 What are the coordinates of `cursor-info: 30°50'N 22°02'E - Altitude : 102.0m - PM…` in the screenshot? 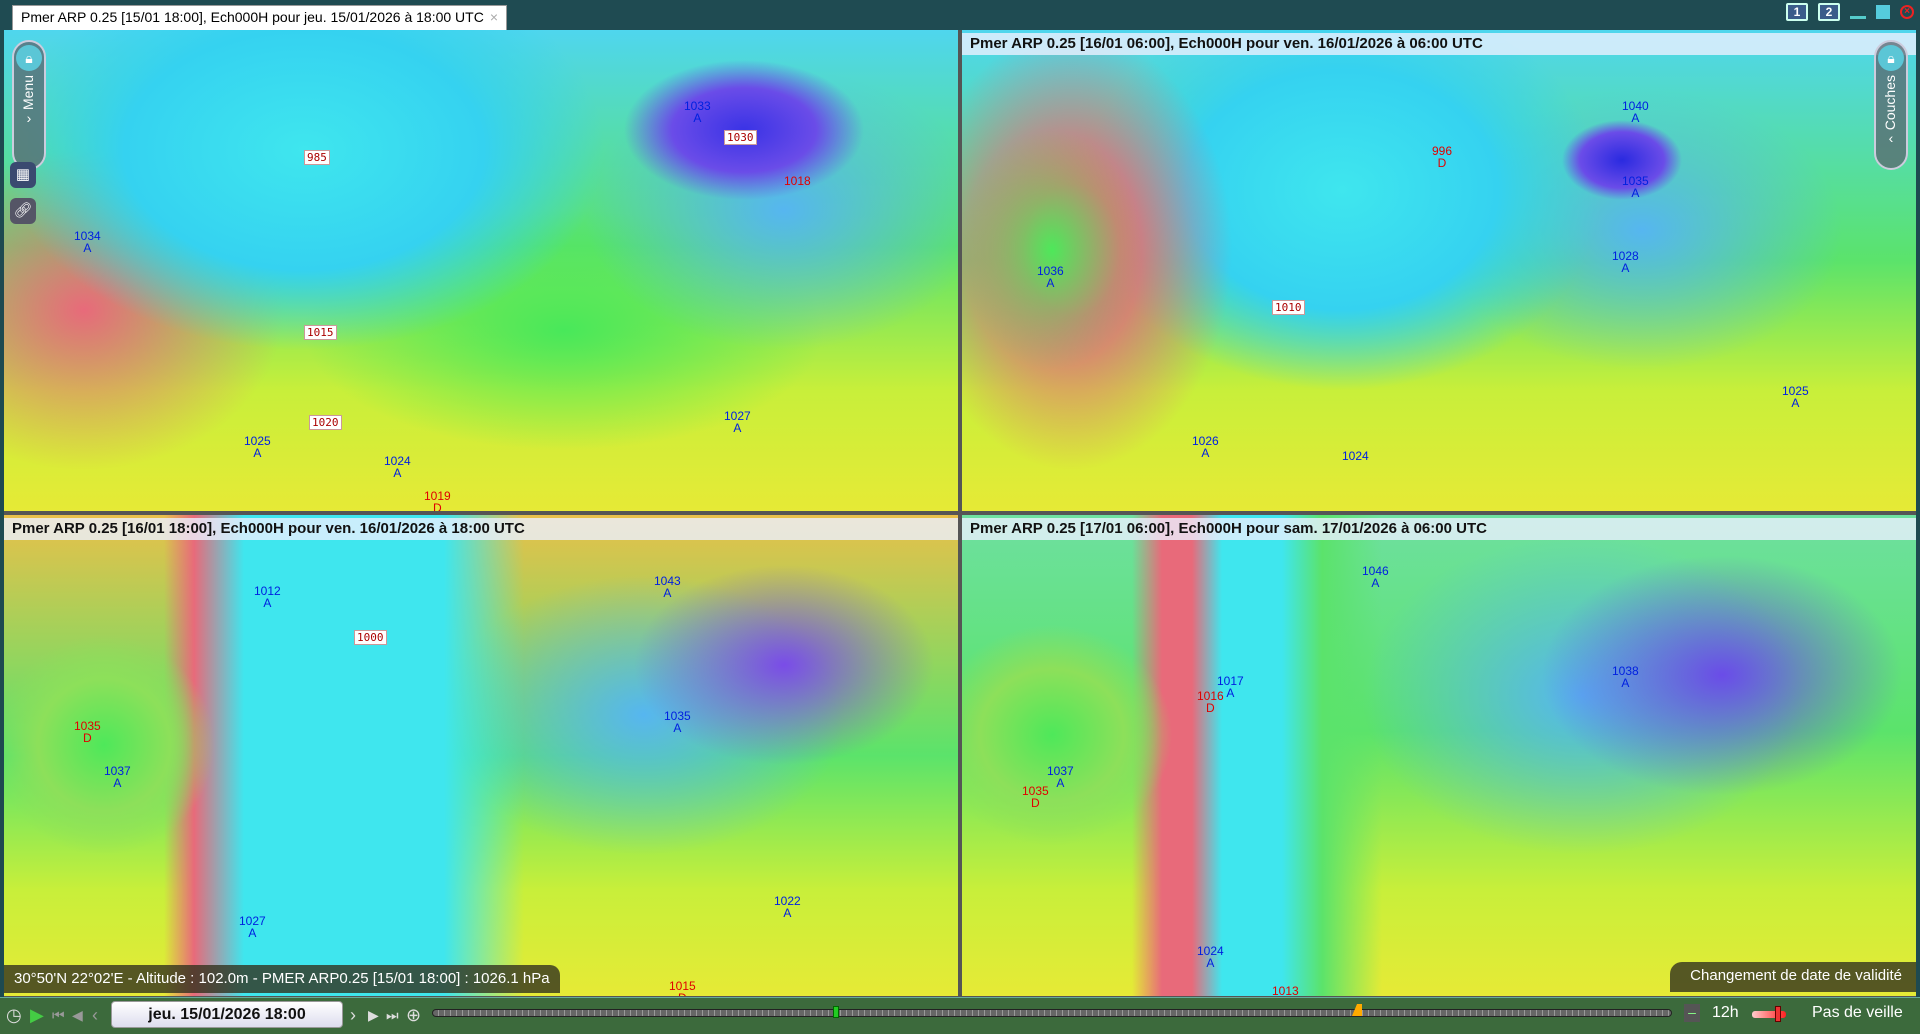 It's located at (282, 979).